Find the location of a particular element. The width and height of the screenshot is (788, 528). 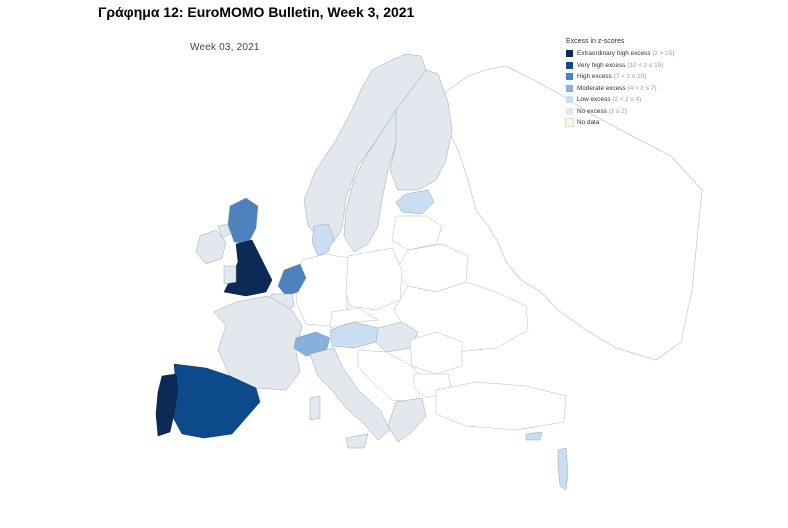

region-poland is located at coordinates (372, 279).